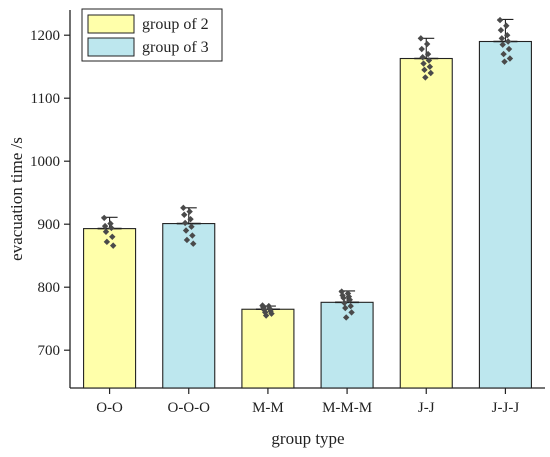 Image resolution: width=550 pixels, height=457 pixels. I want to click on y-axis-ticks: 700 800 900 1000 1100 1200, so click(50, 193).